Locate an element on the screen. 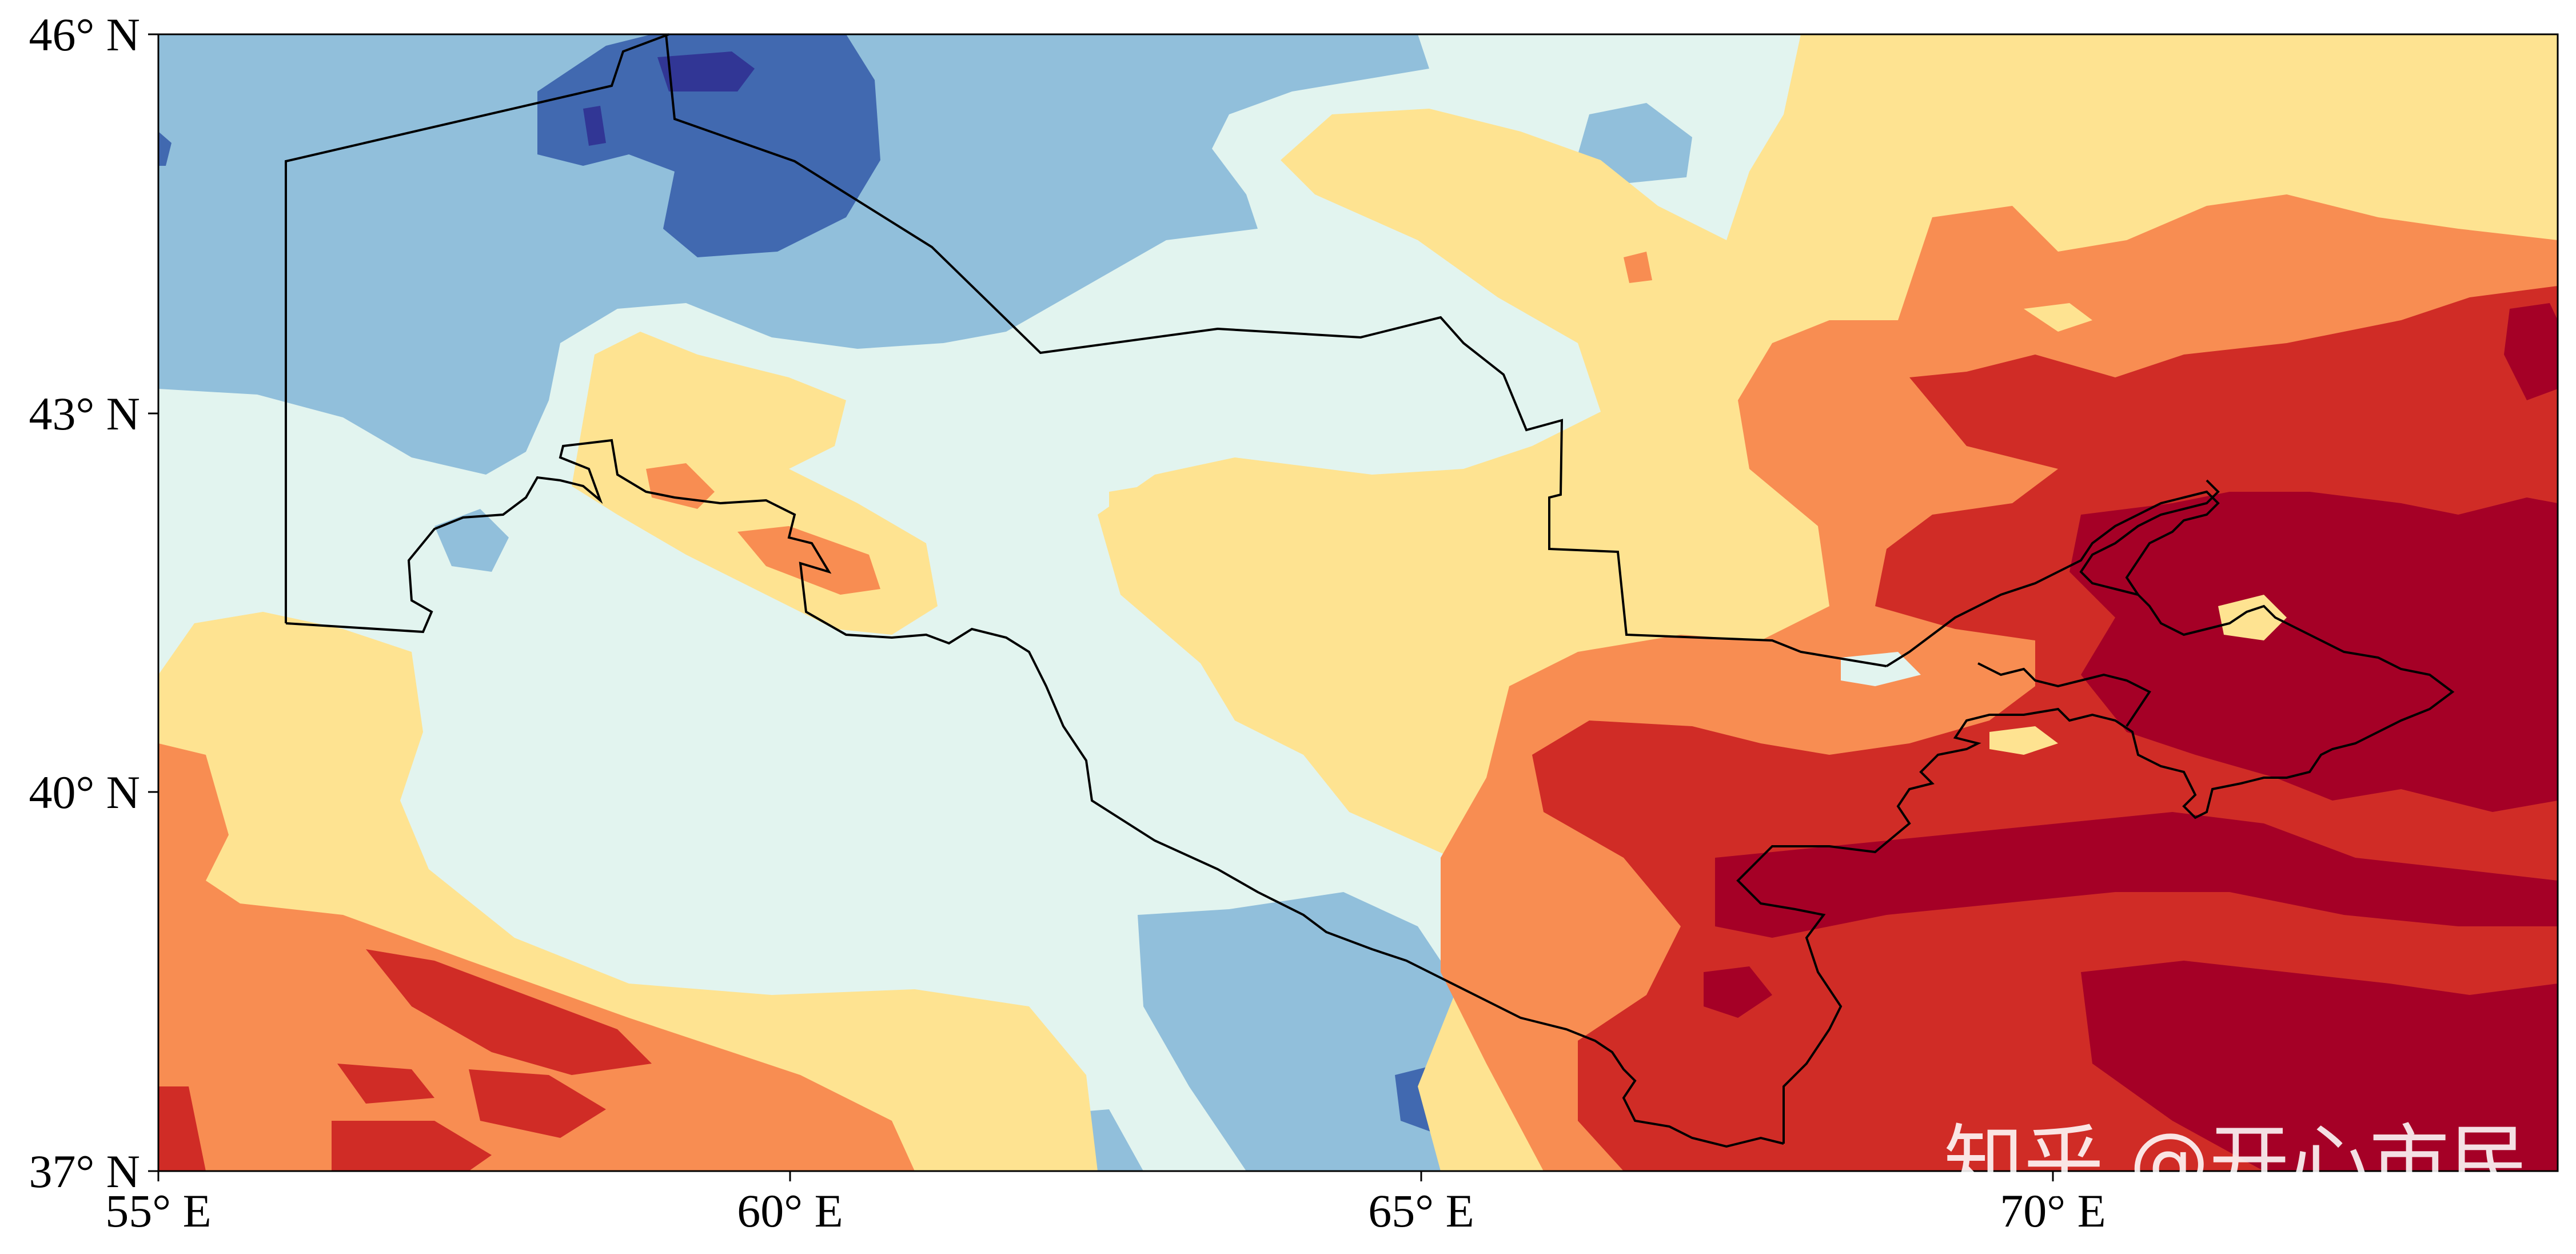 This screenshot has width=2576, height=1254. lon-label-55: 55° E is located at coordinates (158, 1211).